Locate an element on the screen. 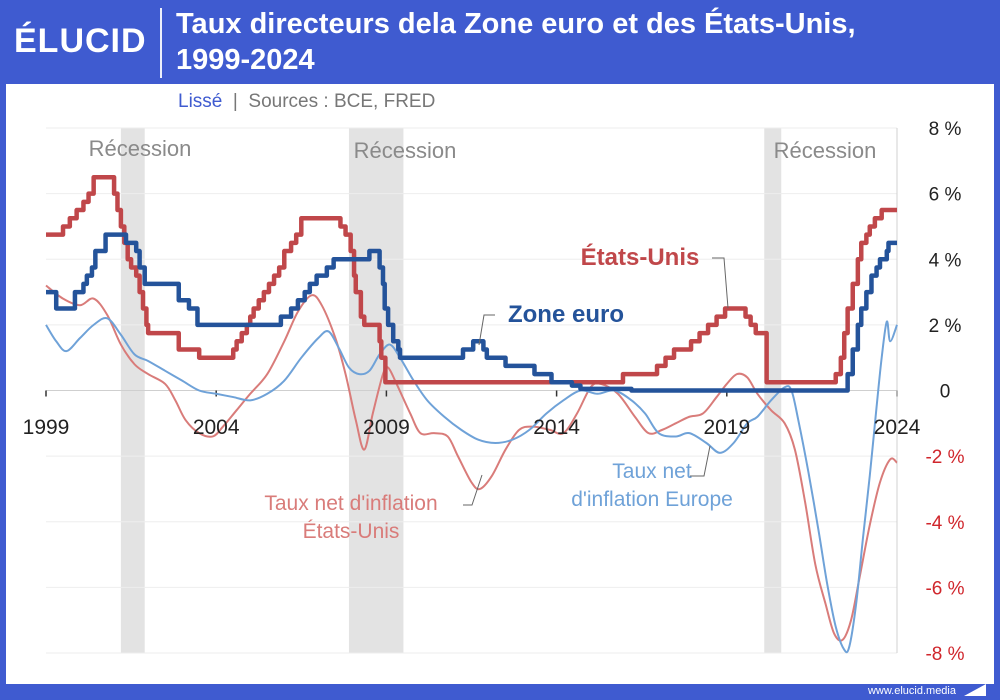  x-tick-label: 2004 is located at coordinates (216, 427).